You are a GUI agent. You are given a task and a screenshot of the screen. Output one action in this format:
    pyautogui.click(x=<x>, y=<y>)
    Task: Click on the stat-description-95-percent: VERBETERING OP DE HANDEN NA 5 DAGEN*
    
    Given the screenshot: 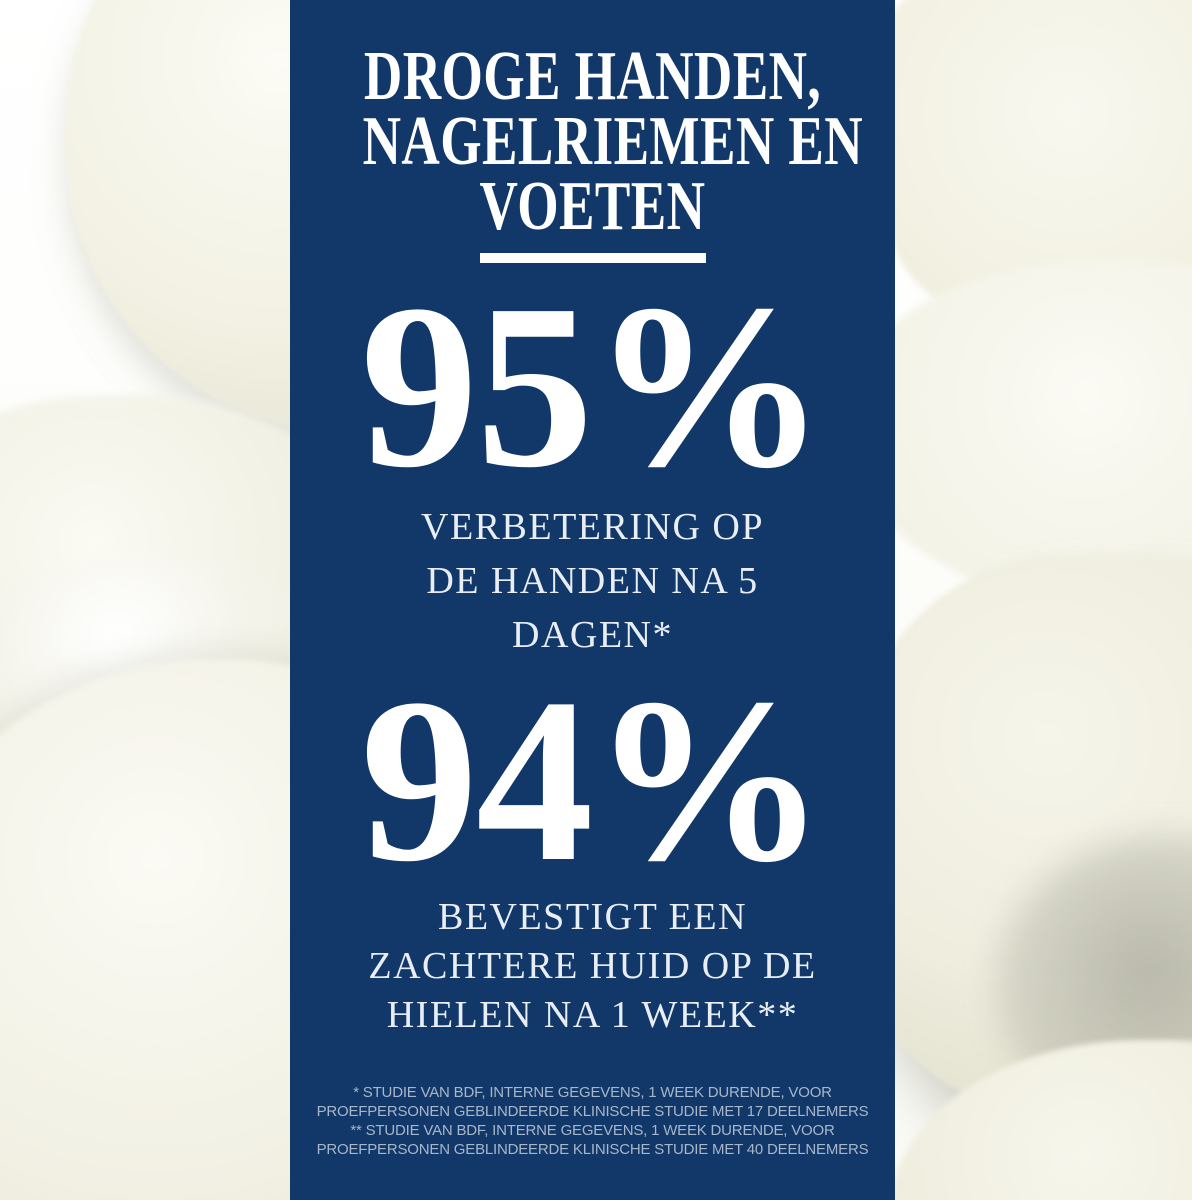 What is the action you would take?
    pyautogui.click(x=592, y=581)
    